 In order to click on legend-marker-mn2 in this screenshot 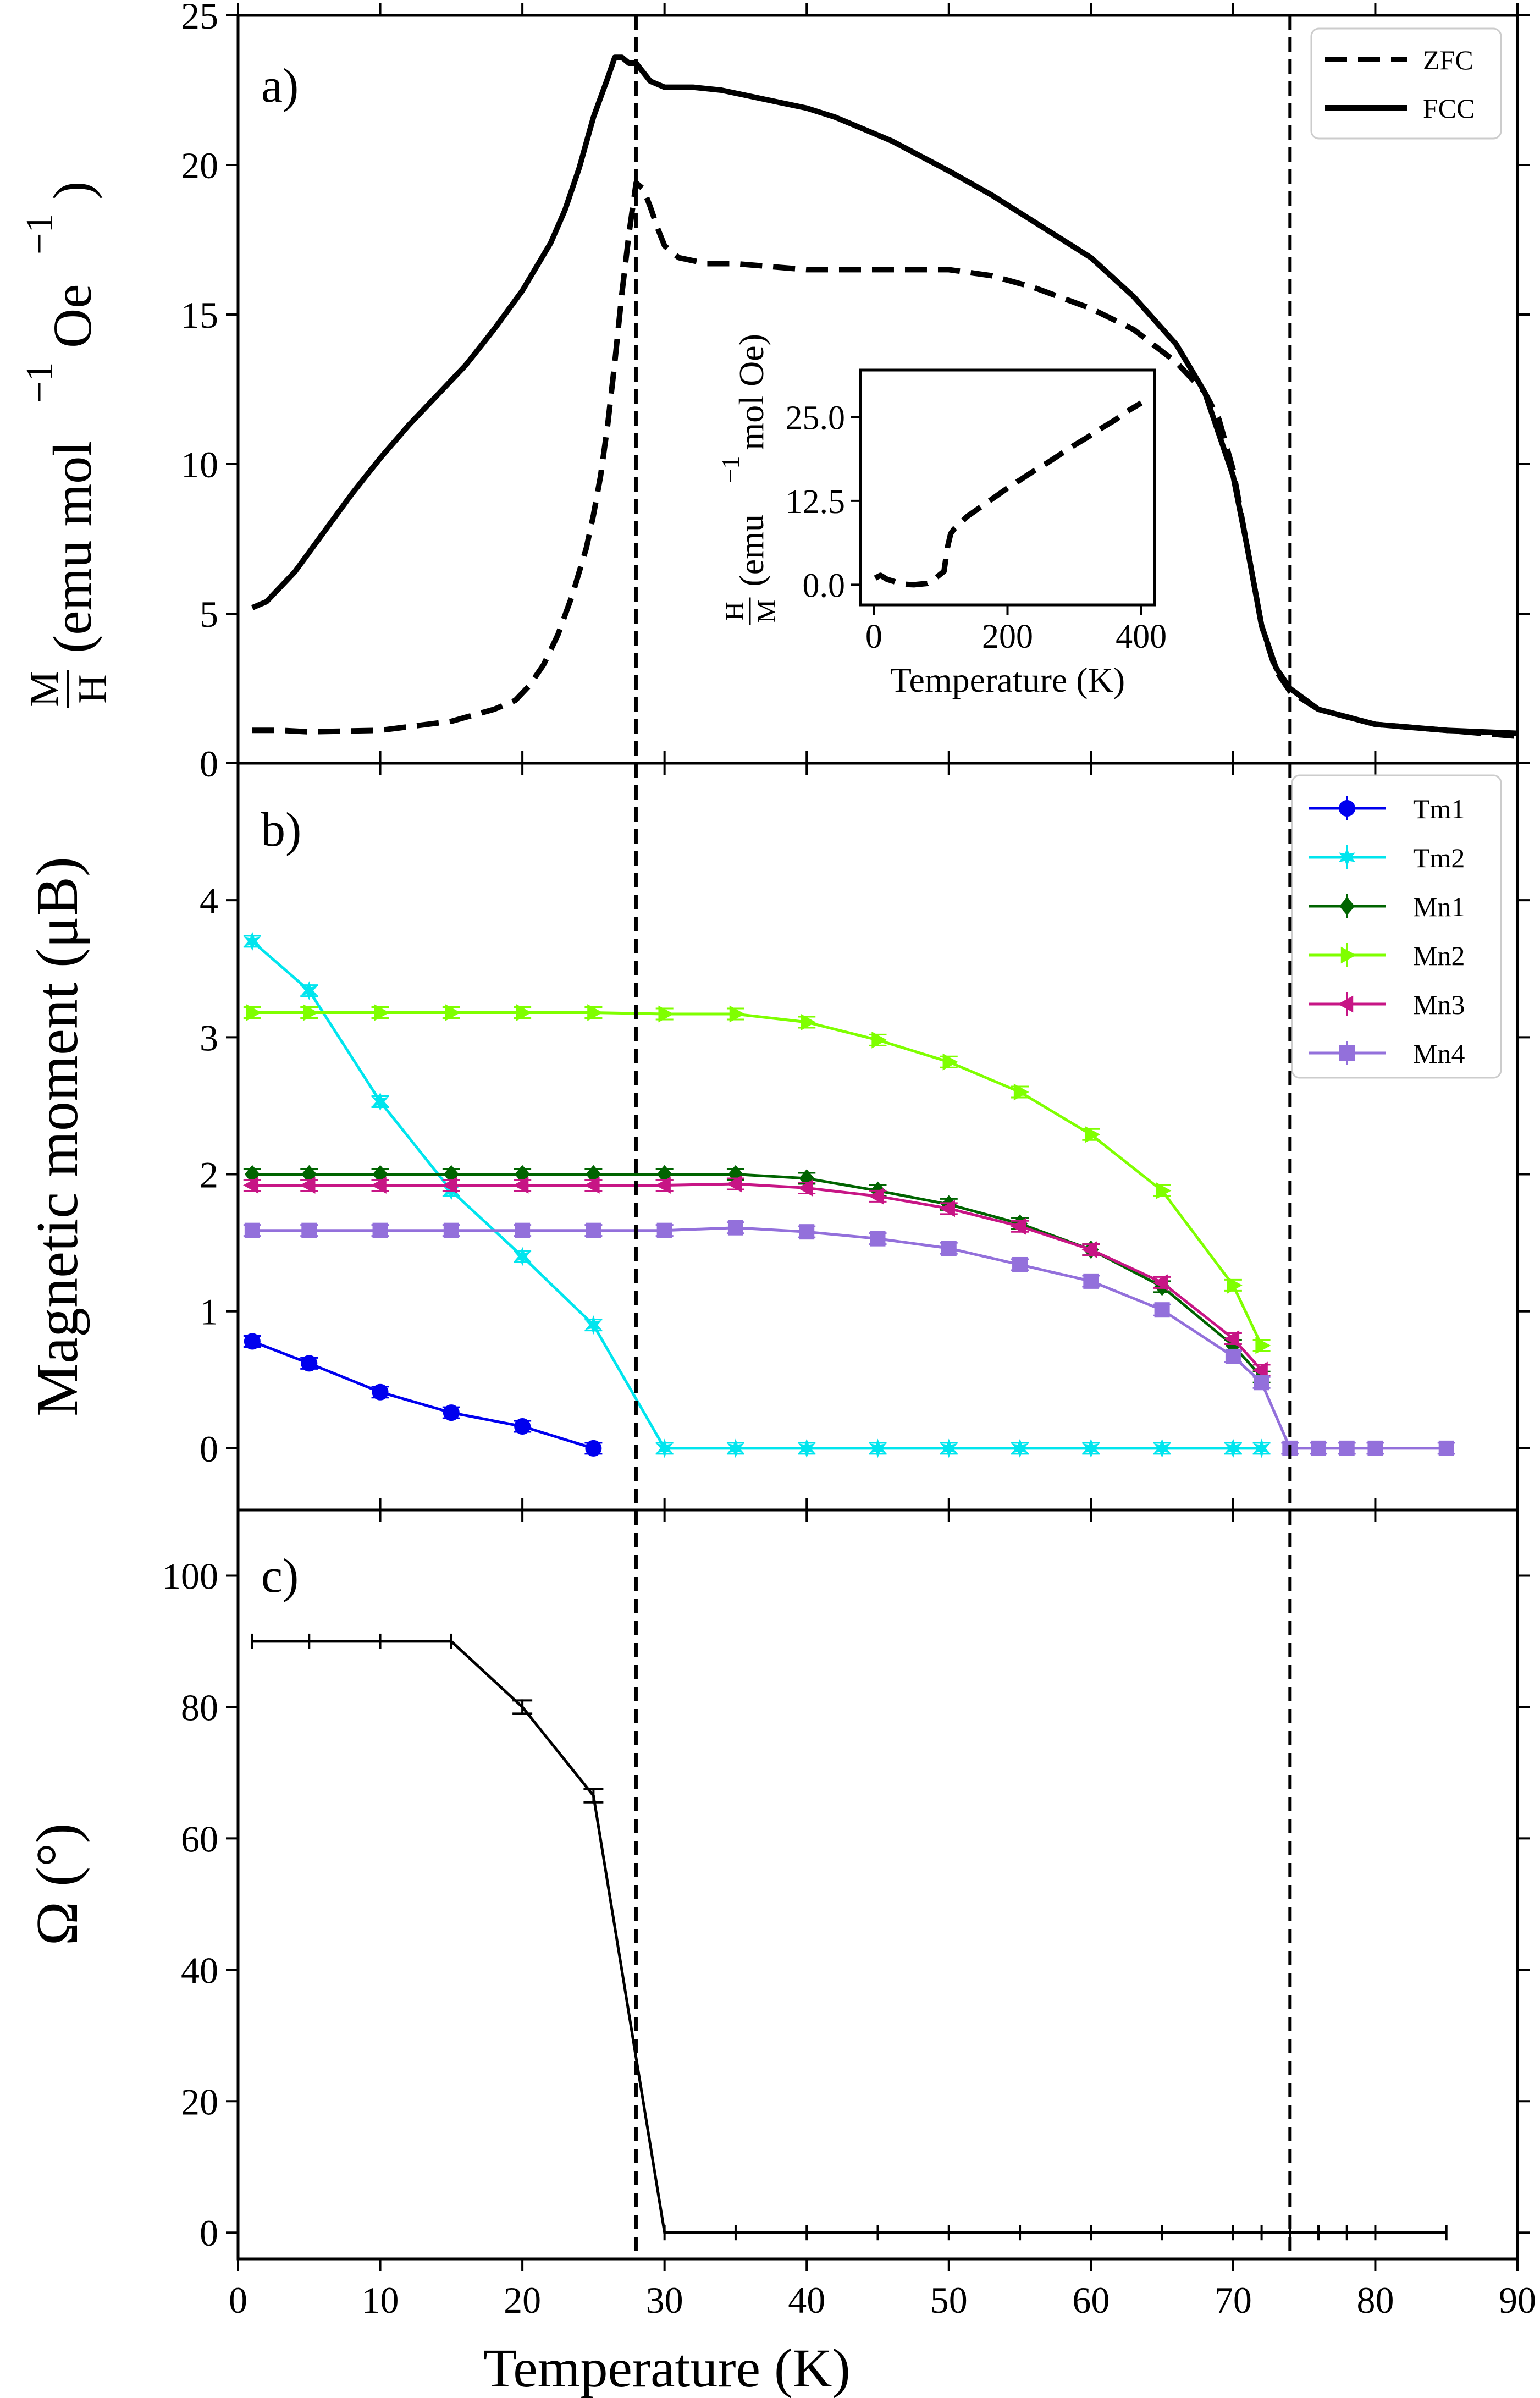, I will do `click(1348, 955)`.